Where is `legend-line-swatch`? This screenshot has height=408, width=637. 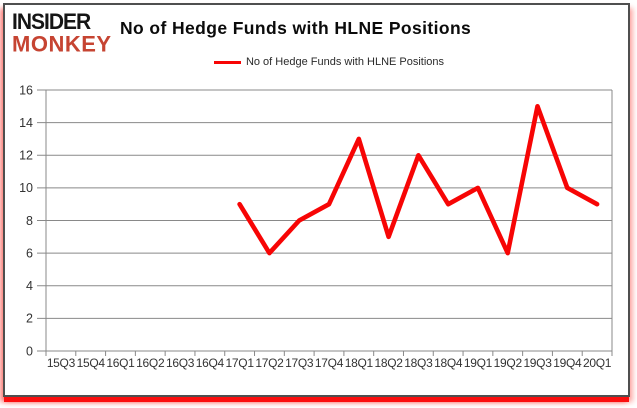
legend-line-swatch is located at coordinates (227, 62).